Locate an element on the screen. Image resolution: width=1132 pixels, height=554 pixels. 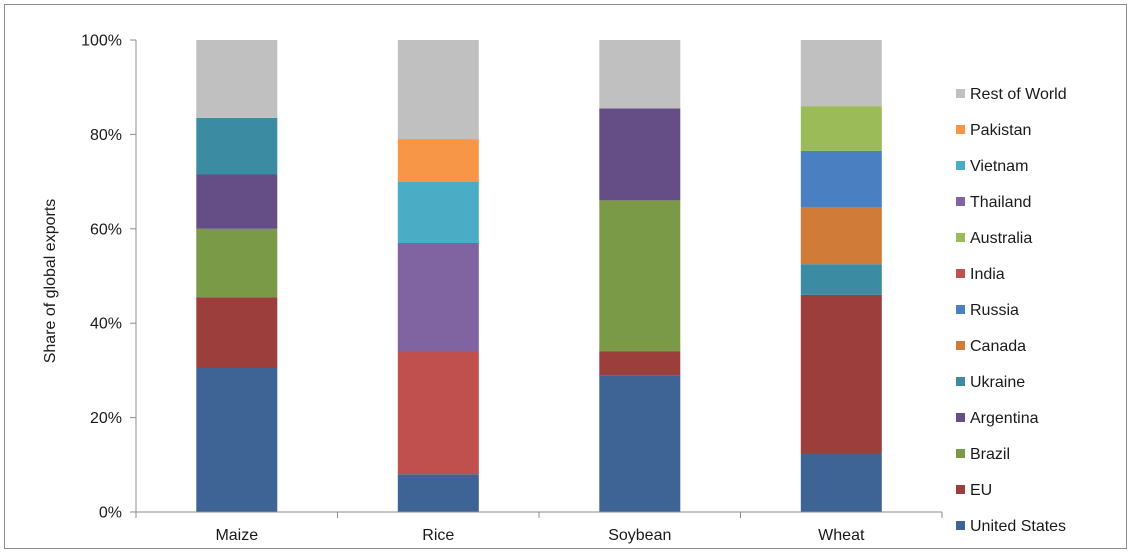
legend-swatch-russia is located at coordinates (960, 309).